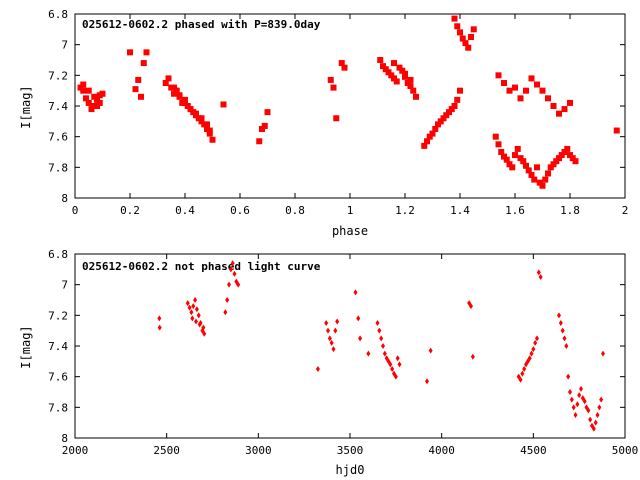 This screenshot has width=640, height=480. What do you see at coordinates (201, 24) in the screenshot?
I see `panel1-chart-title: 025612-0602.2 phased with P=839.0day` at bounding box center [201, 24].